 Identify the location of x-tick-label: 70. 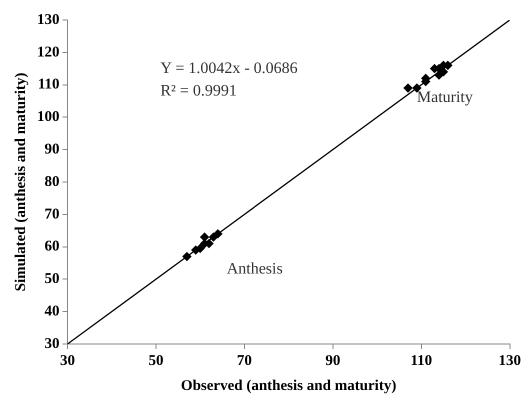
(244, 360).